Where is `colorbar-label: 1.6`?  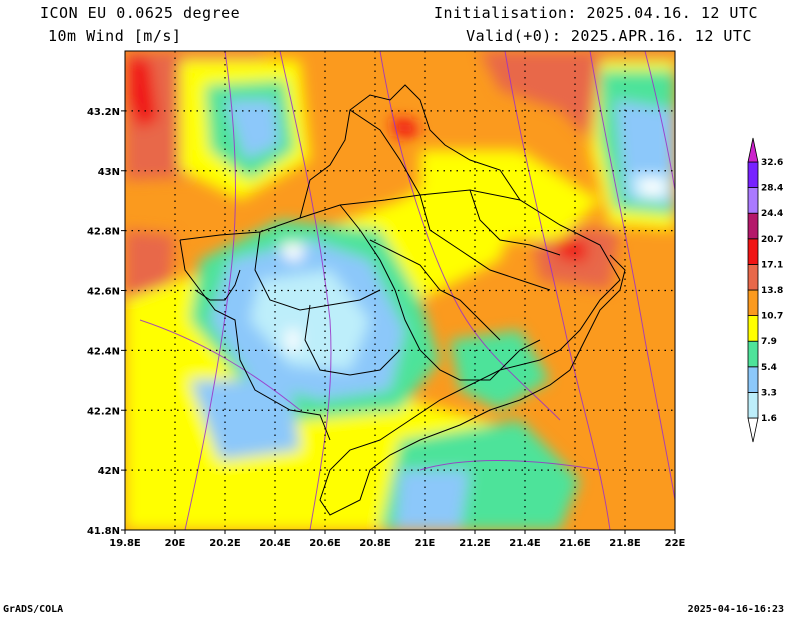
colorbar-label: 1.6 is located at coordinates (769, 419).